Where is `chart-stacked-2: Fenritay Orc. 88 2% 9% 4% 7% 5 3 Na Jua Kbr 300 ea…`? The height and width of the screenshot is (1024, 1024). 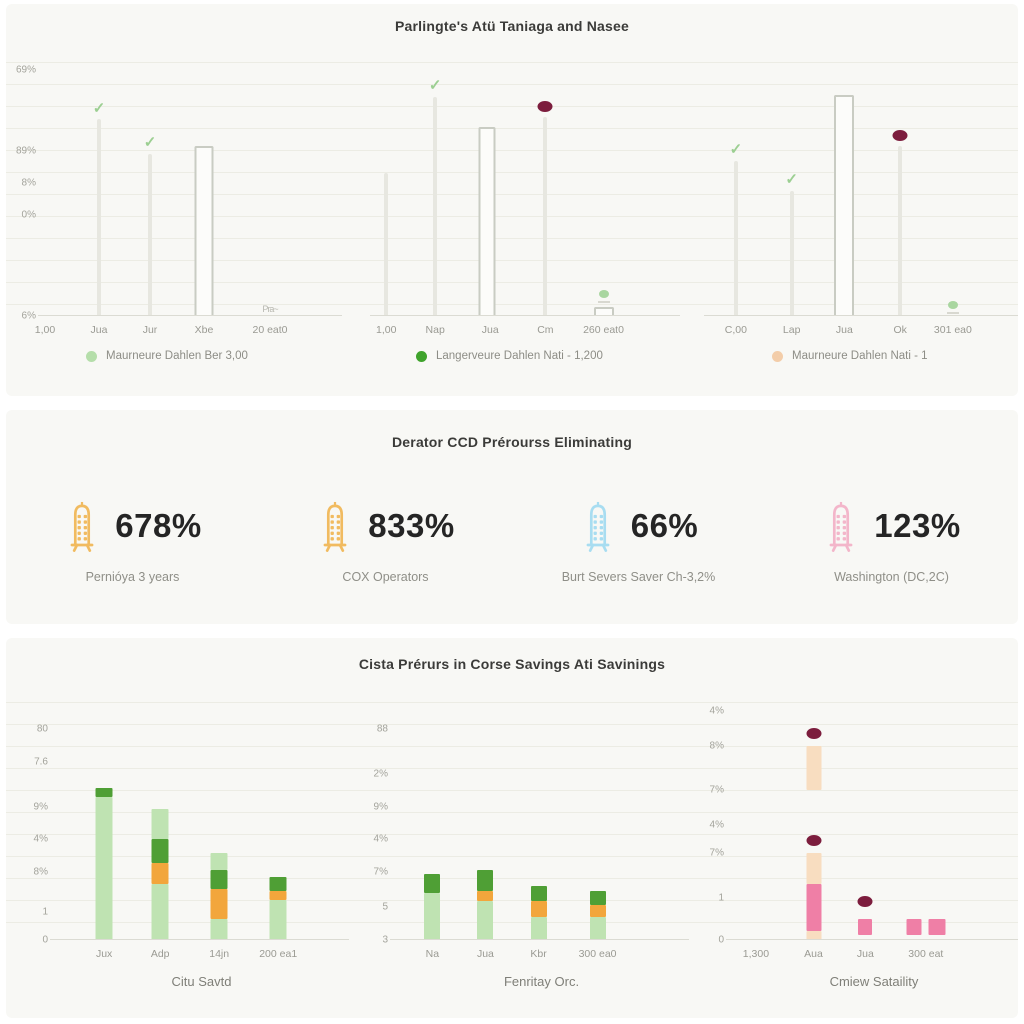 chart-stacked-2: Fenritay Orc. 88 2% 9% 4% 7% 5 3 Na Jua Kbr 300 ea… is located at coordinates (531, 847).